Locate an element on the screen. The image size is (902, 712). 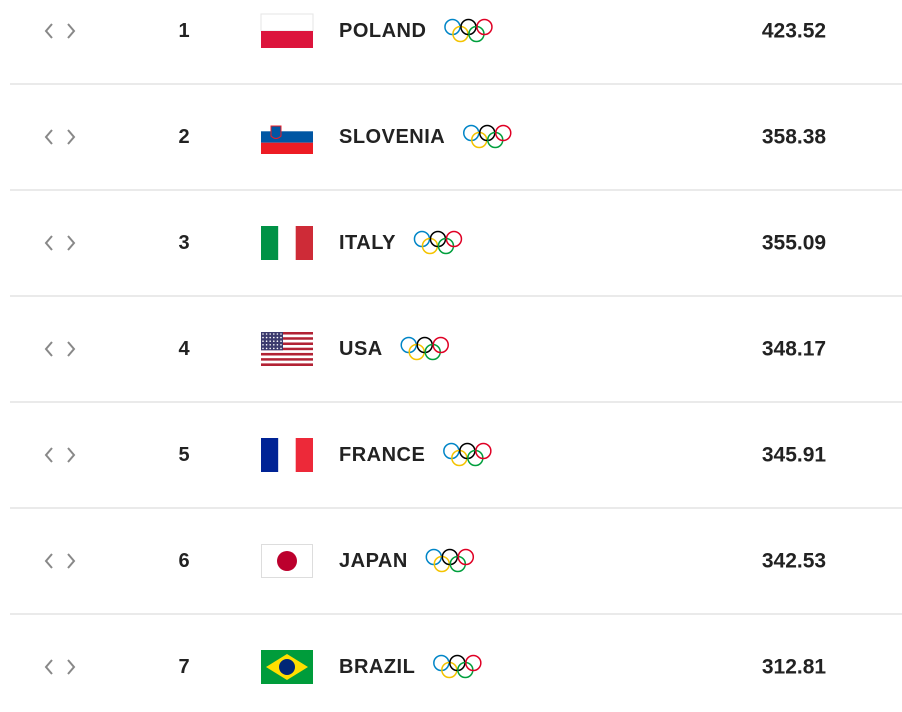
table-row: 5 FRANCE 345.91 is located at coordinates (435, 455).